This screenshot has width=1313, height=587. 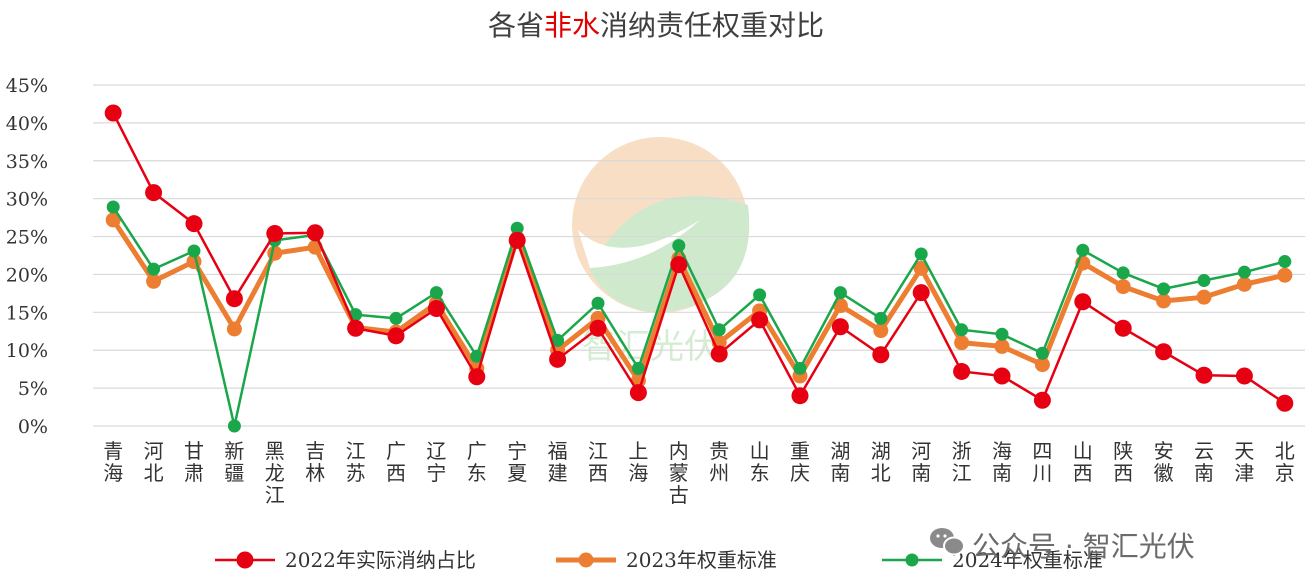 What do you see at coordinates (436, 462) in the screenshot?
I see `x-tick-label: 辽宁` at bounding box center [436, 462].